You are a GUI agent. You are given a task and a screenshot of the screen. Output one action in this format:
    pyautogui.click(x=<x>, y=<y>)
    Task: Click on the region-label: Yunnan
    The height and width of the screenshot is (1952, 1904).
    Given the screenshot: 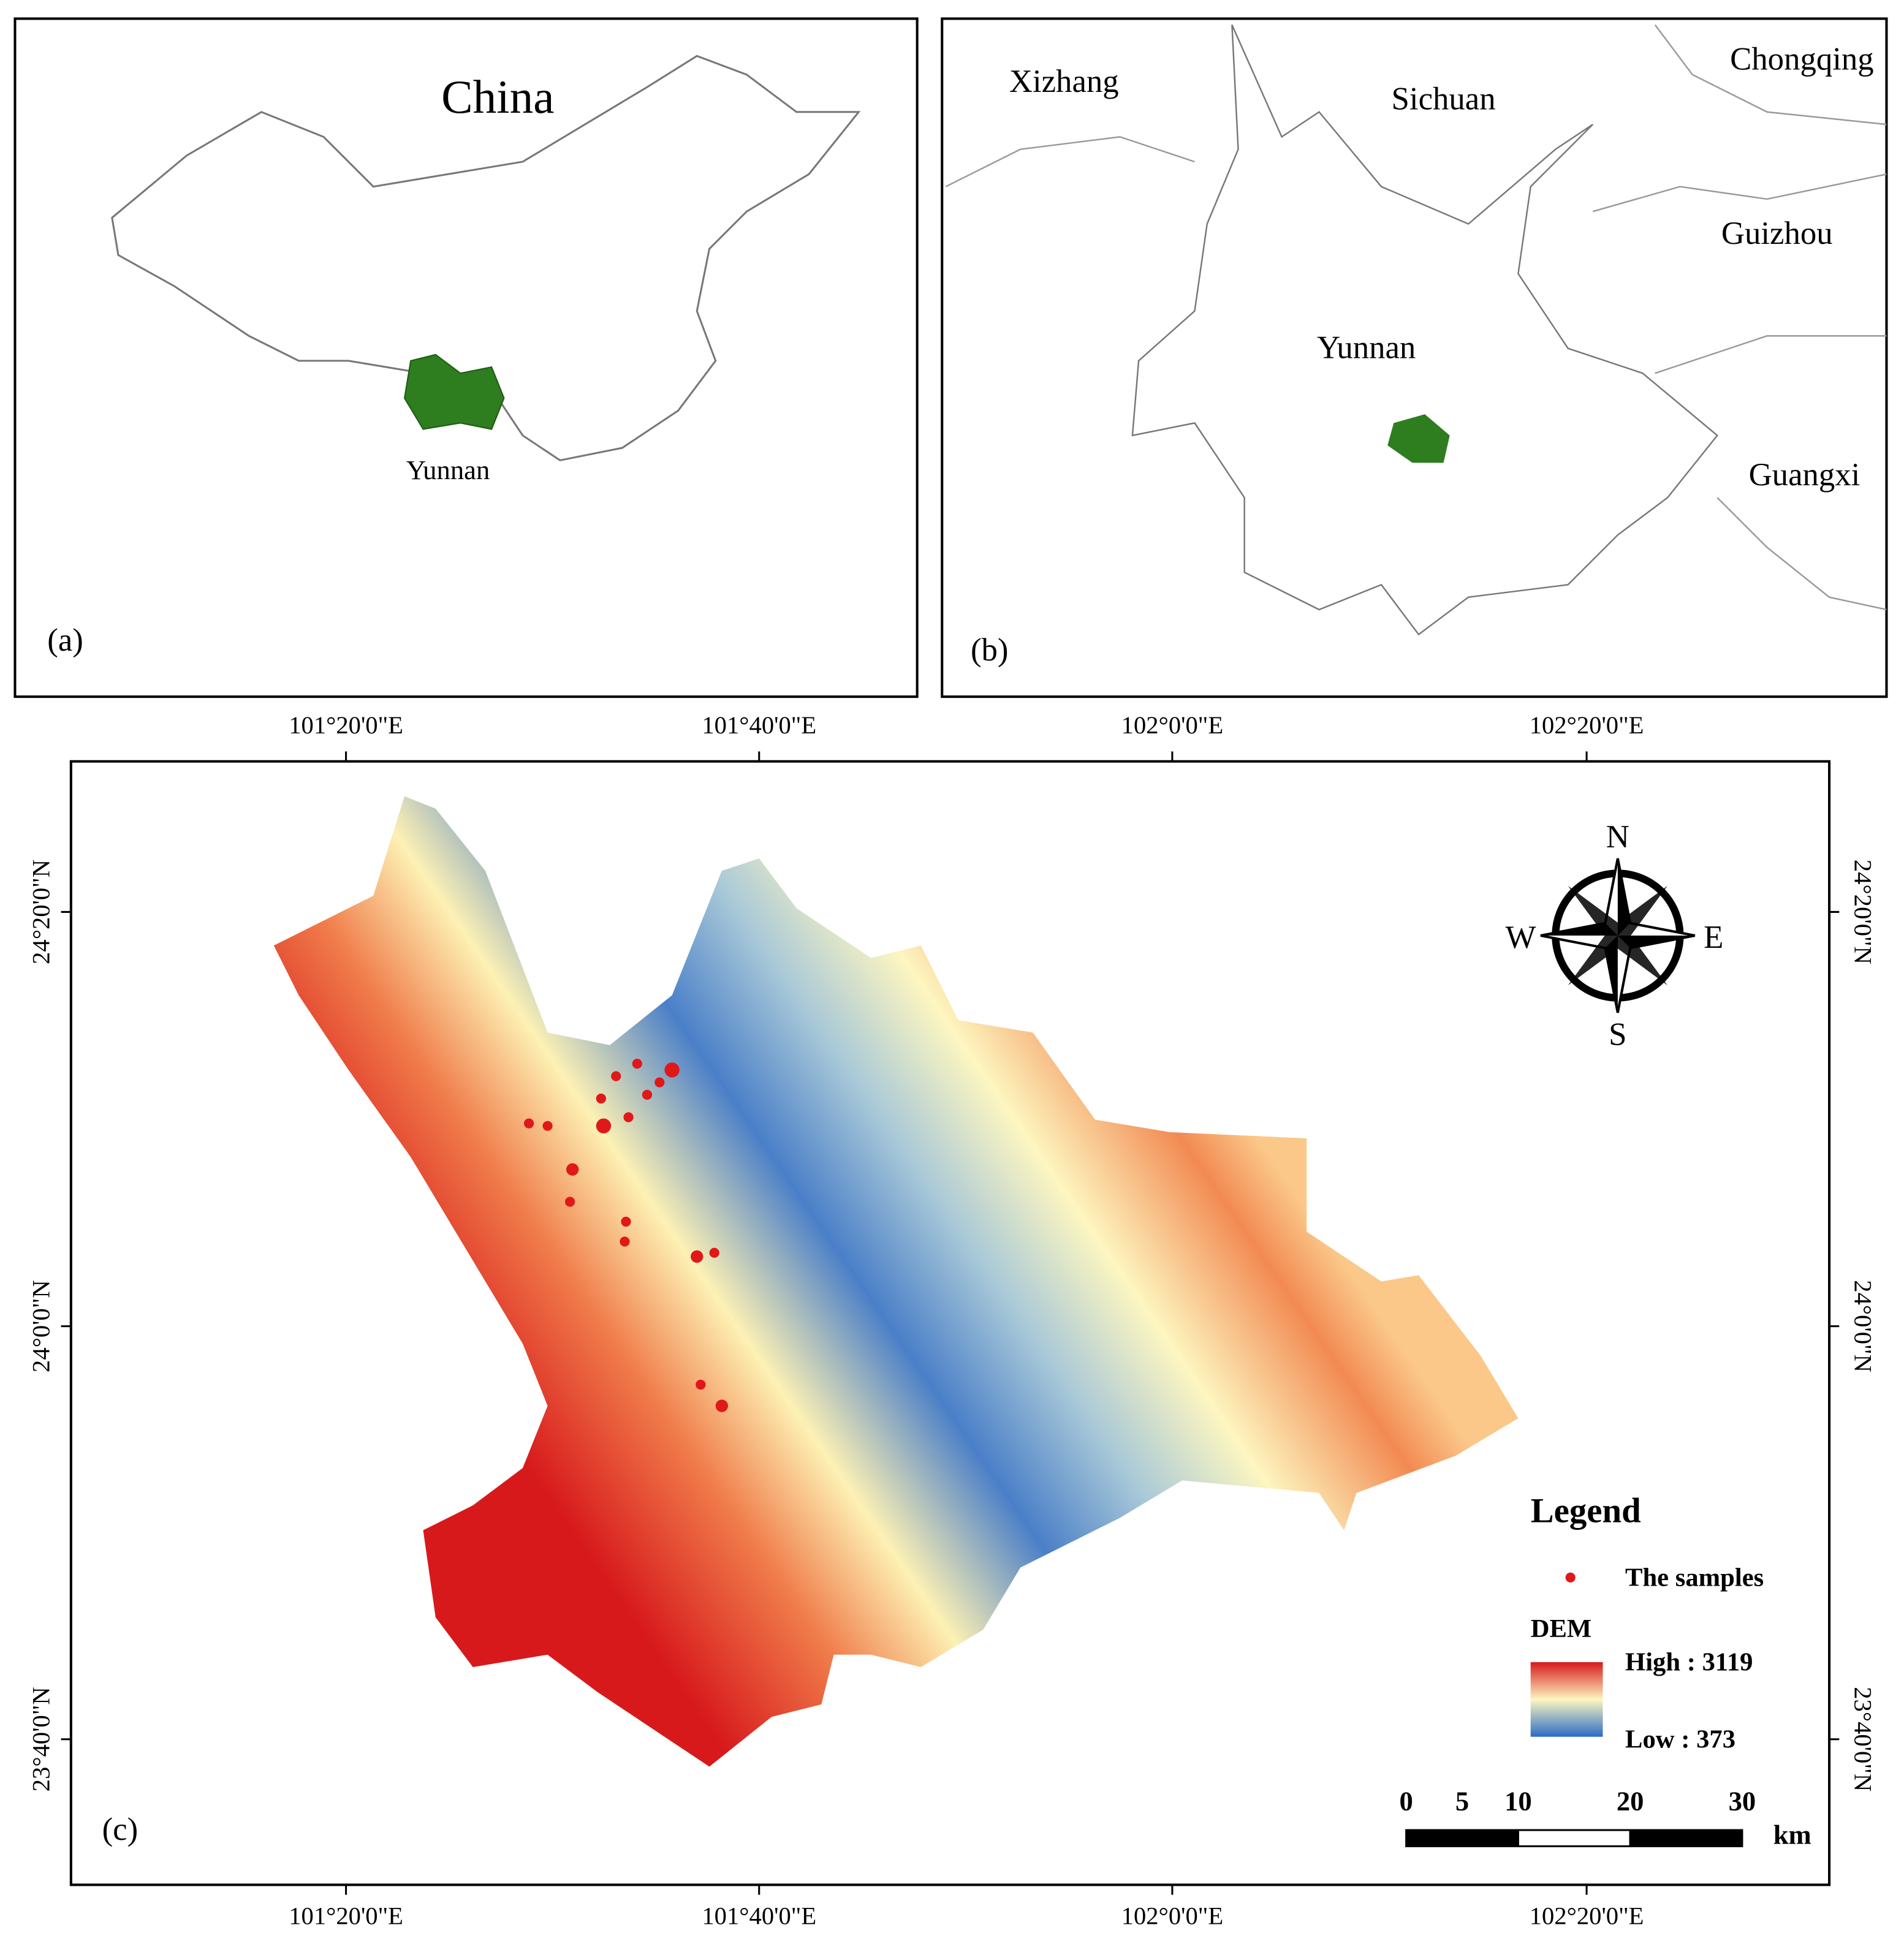 What is the action you would take?
    pyautogui.click(x=448, y=470)
    